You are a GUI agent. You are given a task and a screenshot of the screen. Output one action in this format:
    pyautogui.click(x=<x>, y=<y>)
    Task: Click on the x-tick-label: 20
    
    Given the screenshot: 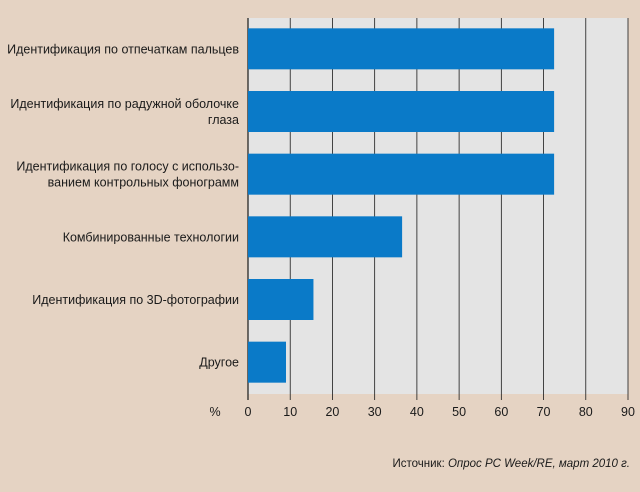 What is the action you would take?
    pyautogui.click(x=332, y=412)
    